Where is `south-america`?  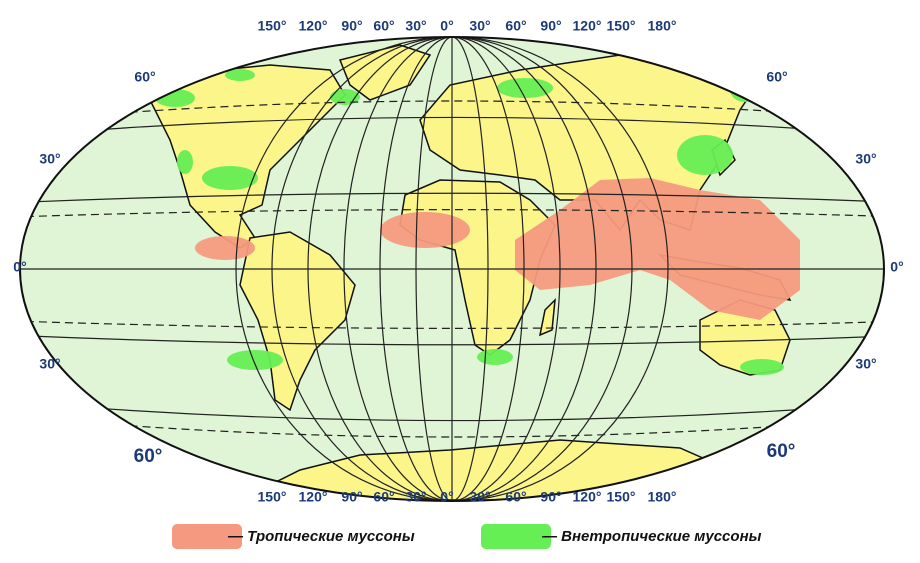 south-america is located at coordinates (297, 321).